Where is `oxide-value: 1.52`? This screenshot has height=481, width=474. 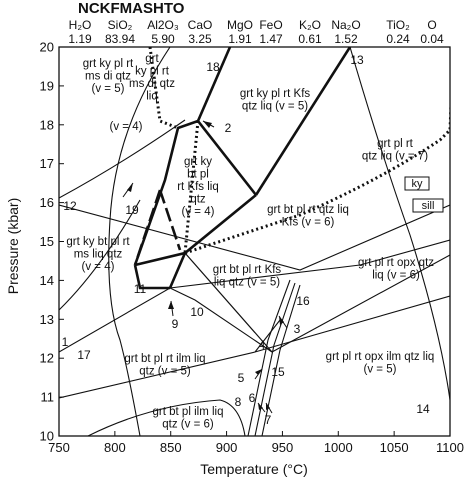
oxide-value: 1.52 is located at coordinates (346, 39).